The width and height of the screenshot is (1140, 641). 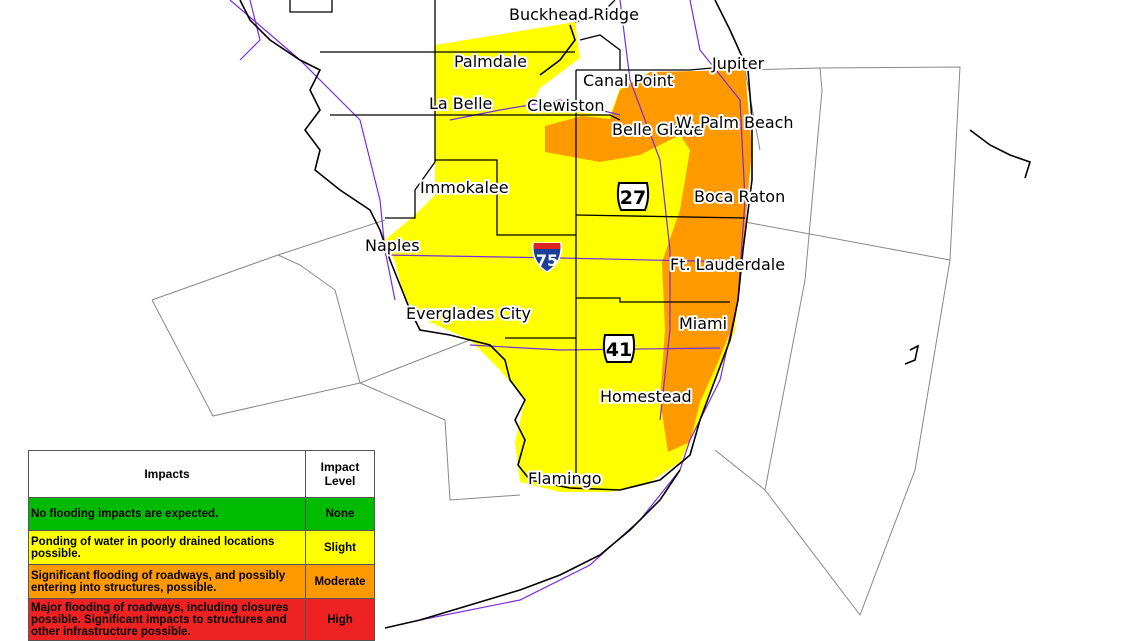 I want to click on city-label: W. Palm Beach, so click(x=735, y=122).